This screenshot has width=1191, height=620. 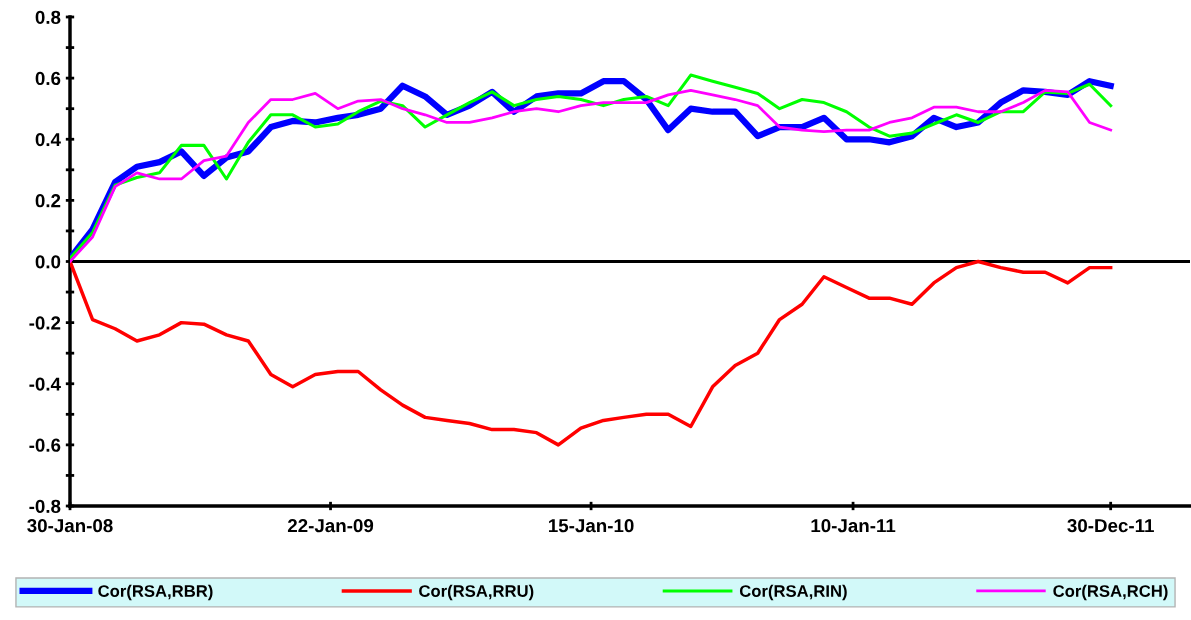 I want to click on x-tick-label: 22-Jan-09, so click(x=330, y=526).